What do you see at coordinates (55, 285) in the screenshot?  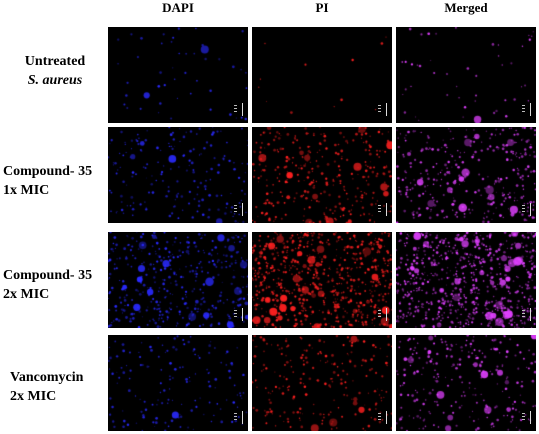 I see `row-label-compound35-2x: Compound- 35 2x MIC` at bounding box center [55, 285].